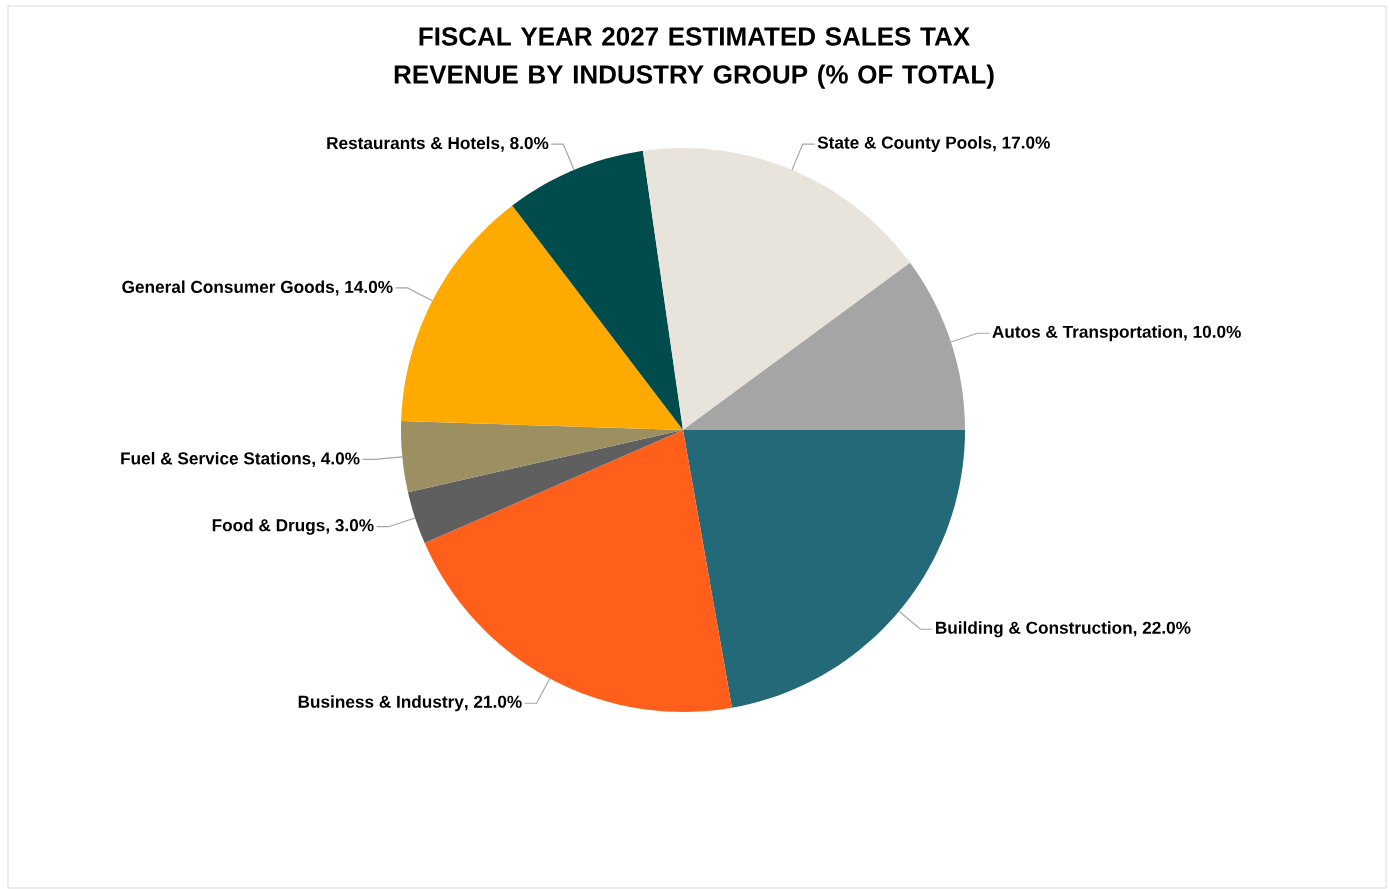 This screenshot has width=1389, height=889. Describe the element at coordinates (1162, 629) in the screenshot. I see `data-label: , 22.0%` at that location.